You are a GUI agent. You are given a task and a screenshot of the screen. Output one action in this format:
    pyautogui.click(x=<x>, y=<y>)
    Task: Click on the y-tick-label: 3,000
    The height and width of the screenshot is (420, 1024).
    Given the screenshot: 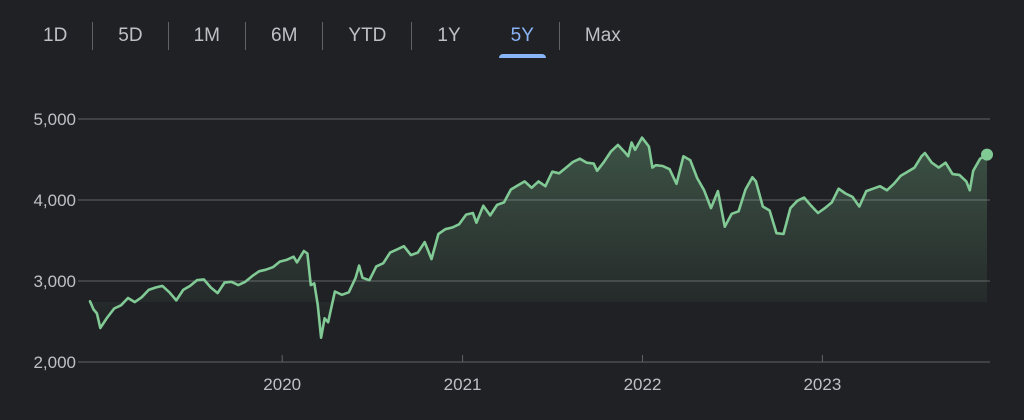 What is the action you would take?
    pyautogui.click(x=54, y=281)
    